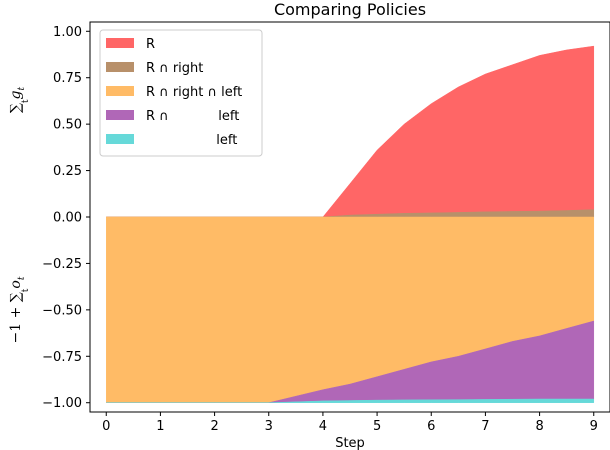  I want to click on y-axis-title-bottom: −1 + ∑tot, so click(19, 309).